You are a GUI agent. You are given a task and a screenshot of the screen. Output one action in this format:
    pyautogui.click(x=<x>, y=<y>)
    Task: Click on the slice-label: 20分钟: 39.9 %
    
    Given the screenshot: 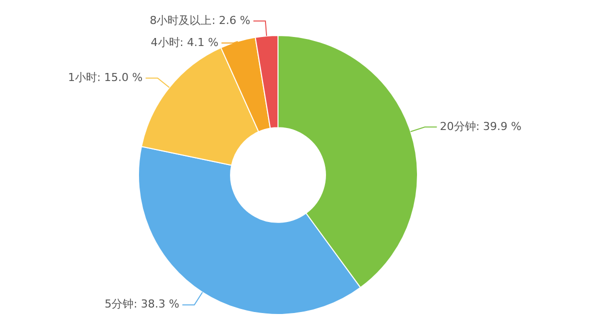 What is the action you would take?
    pyautogui.click(x=481, y=126)
    